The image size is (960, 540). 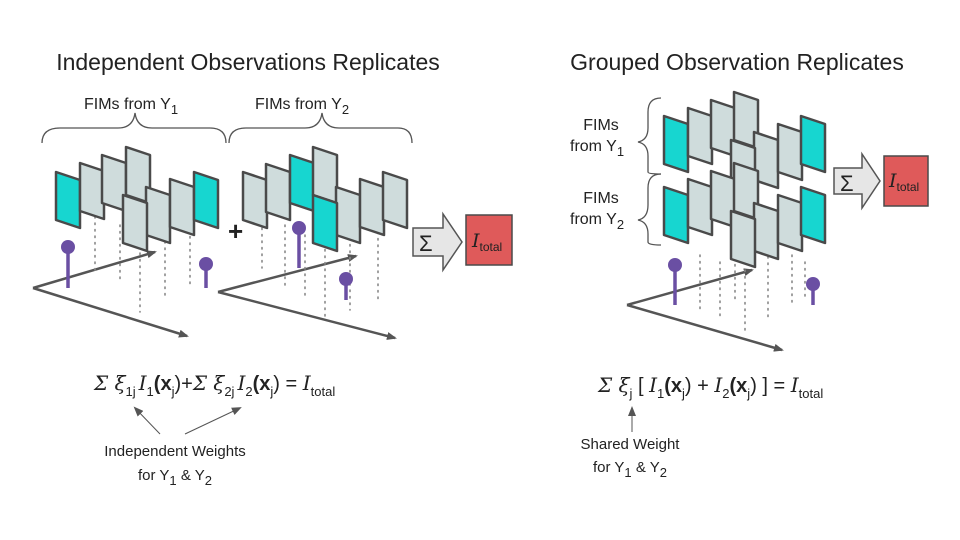 I want to click on left-axes-1-axis-a, so click(x=94, y=270).